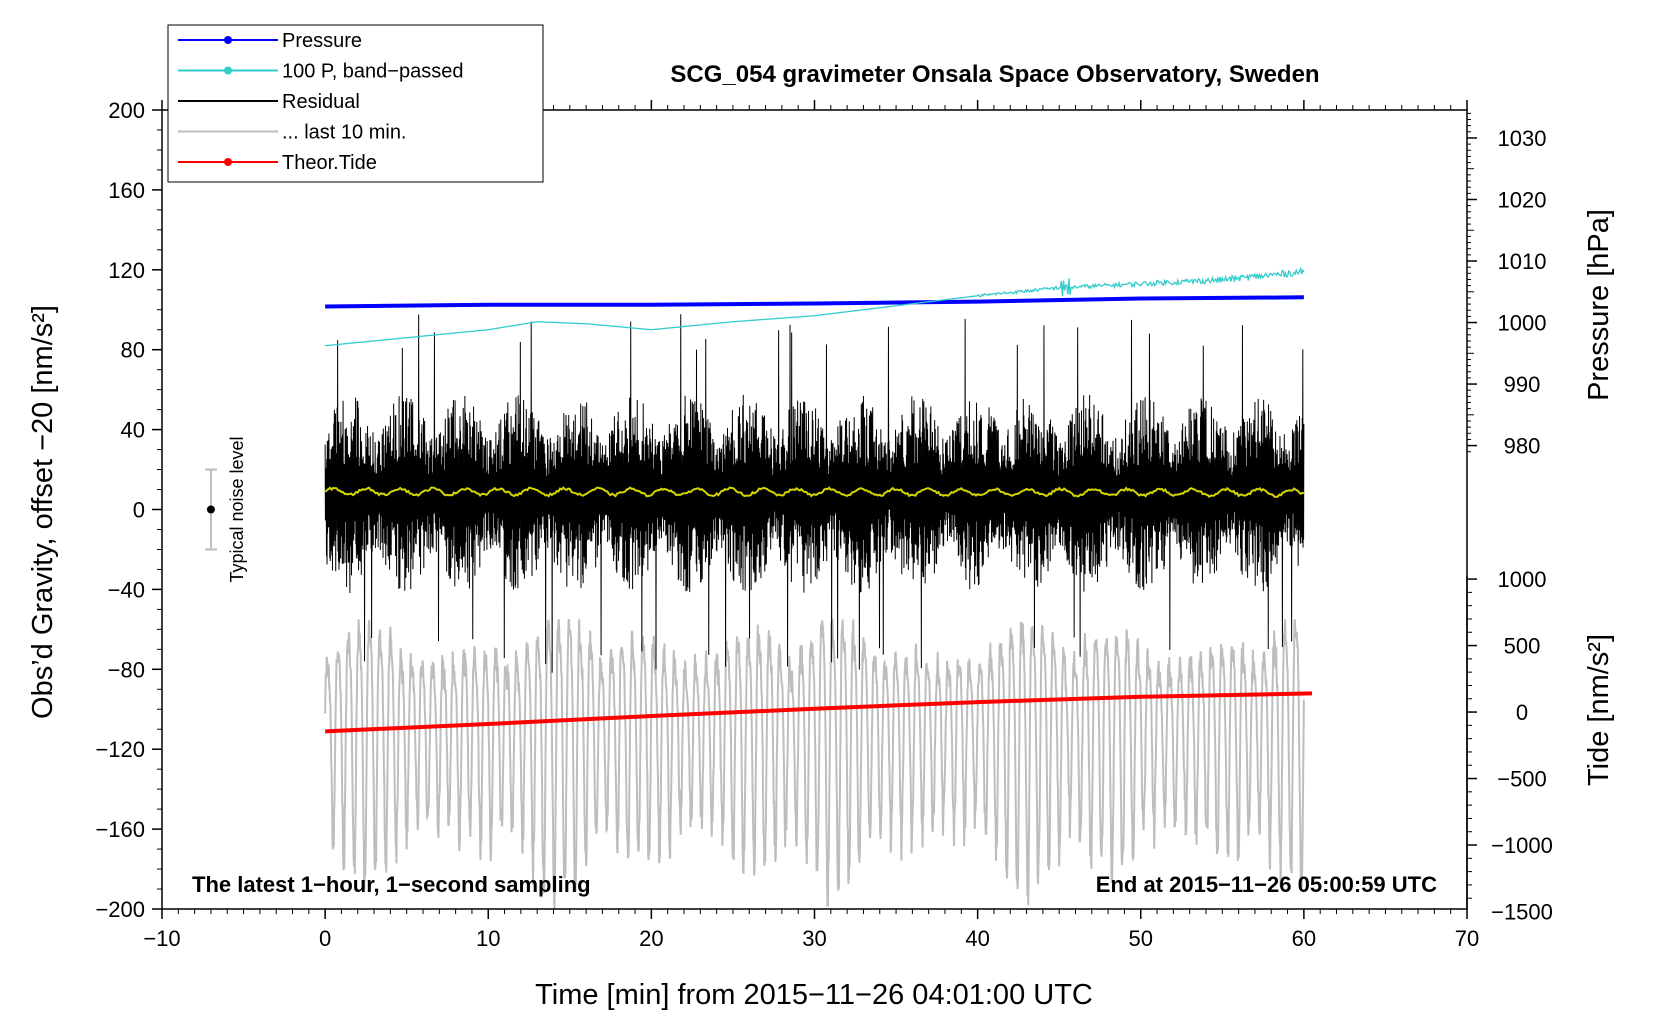 Image resolution: width=1660 pixels, height=1020 pixels. What do you see at coordinates (126, 589) in the screenshot?
I see `y-tick-label: −40` at bounding box center [126, 589].